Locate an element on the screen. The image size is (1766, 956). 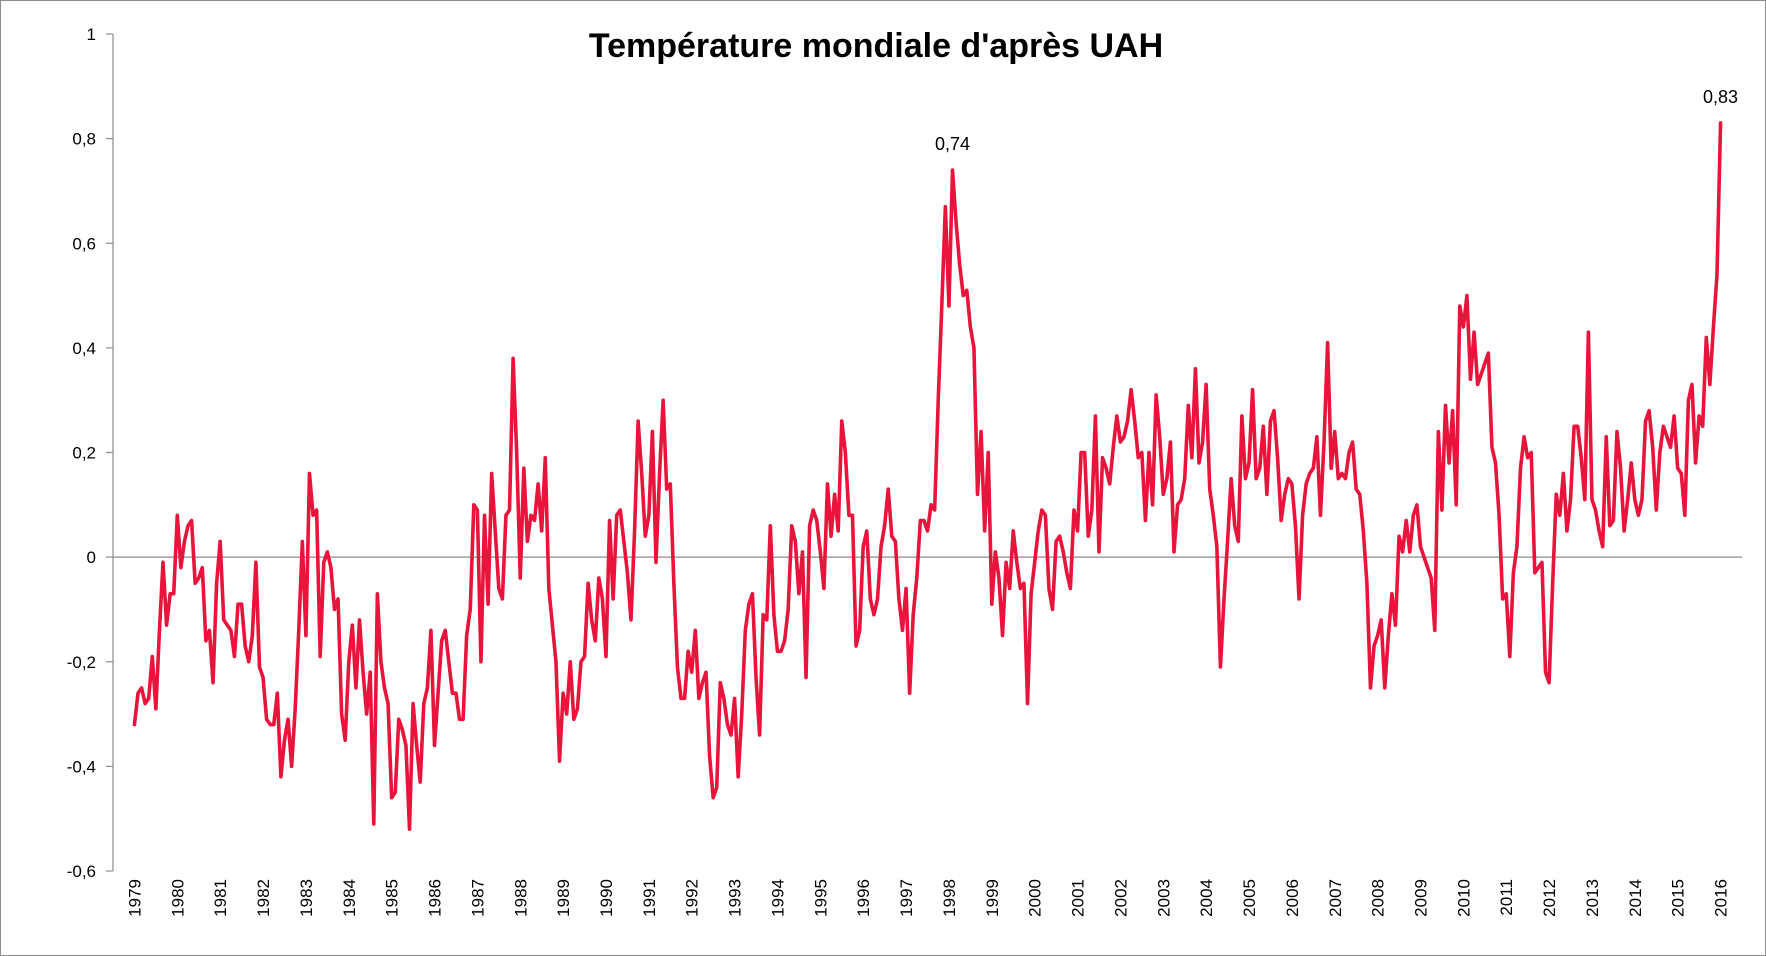
y-tick-label: 0,8 is located at coordinates (84, 139).